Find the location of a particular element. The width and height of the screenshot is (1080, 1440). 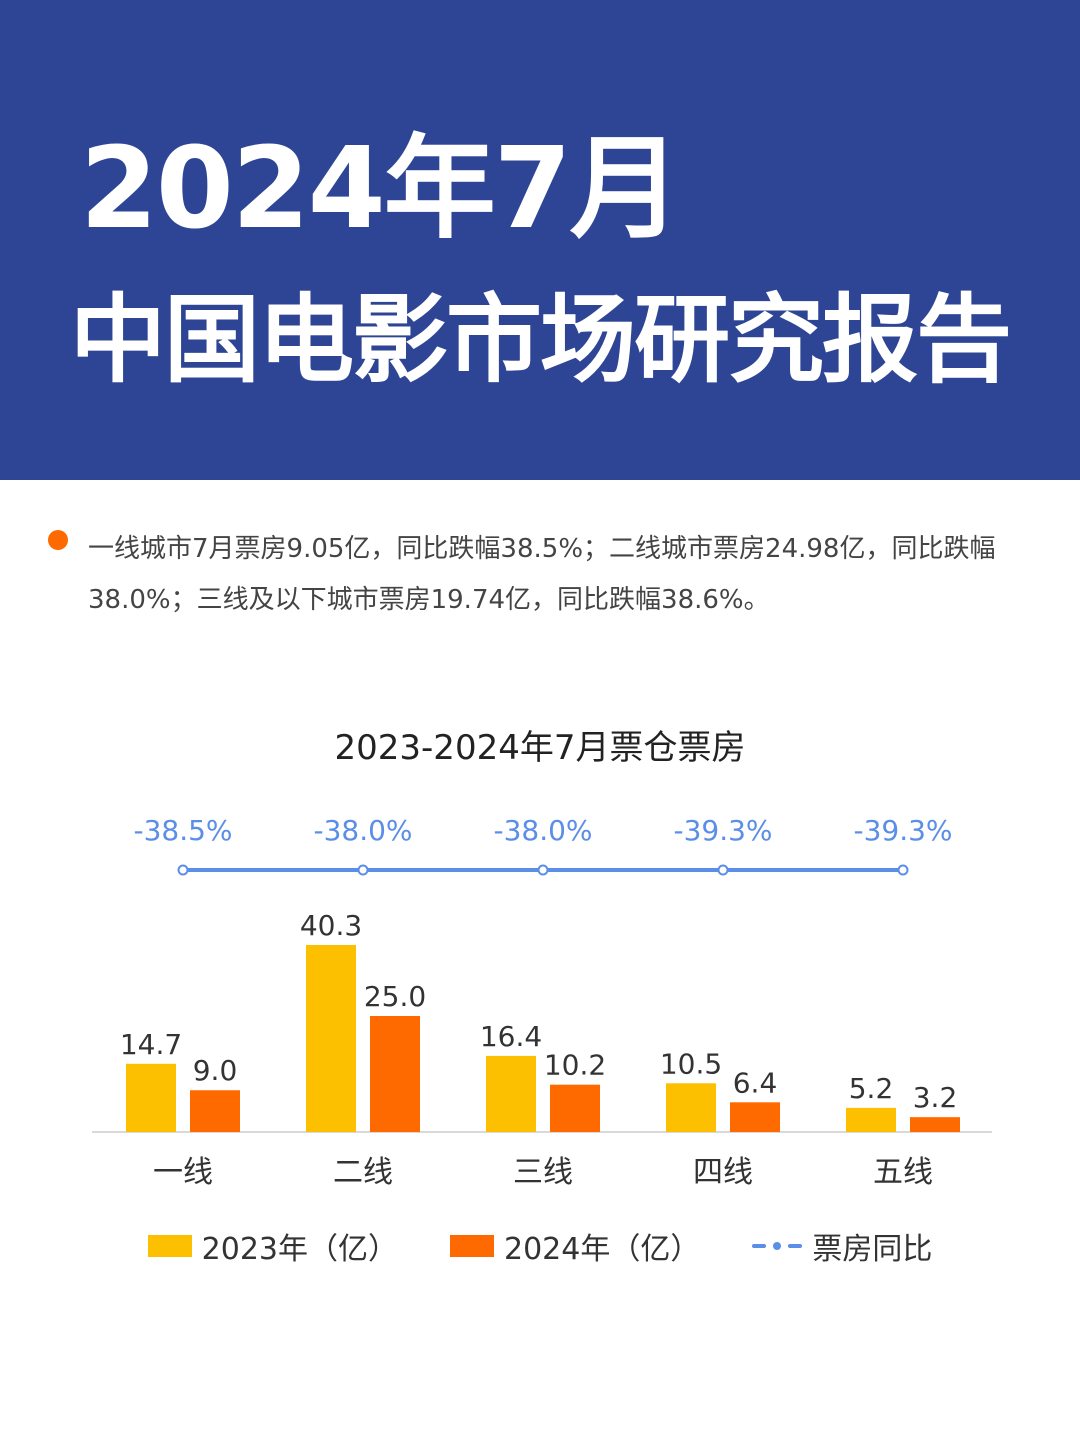

x-tick-label-2: 三线 is located at coordinates (543, 1172).